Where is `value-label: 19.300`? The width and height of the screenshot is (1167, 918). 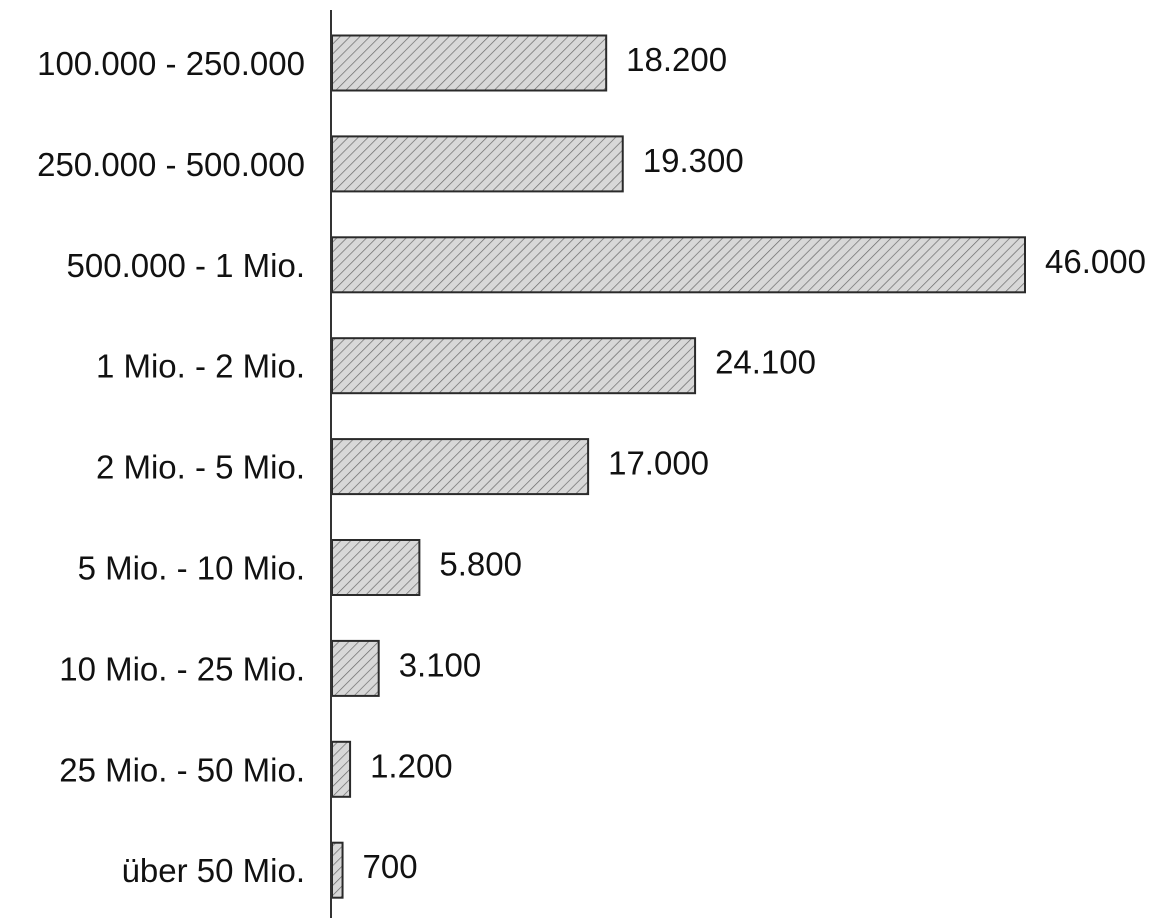 value-label: 19.300 is located at coordinates (693, 160).